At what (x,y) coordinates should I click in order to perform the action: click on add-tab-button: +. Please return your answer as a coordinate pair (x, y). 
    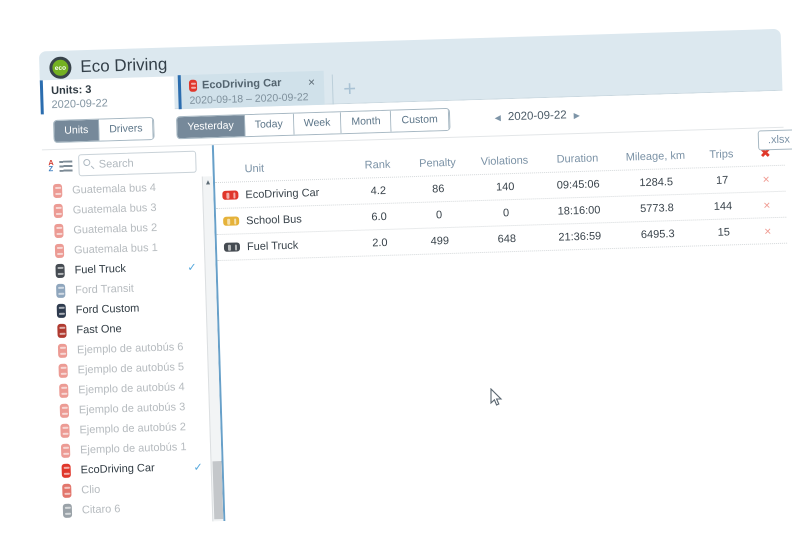
    Looking at the image, I should click on (349, 89).